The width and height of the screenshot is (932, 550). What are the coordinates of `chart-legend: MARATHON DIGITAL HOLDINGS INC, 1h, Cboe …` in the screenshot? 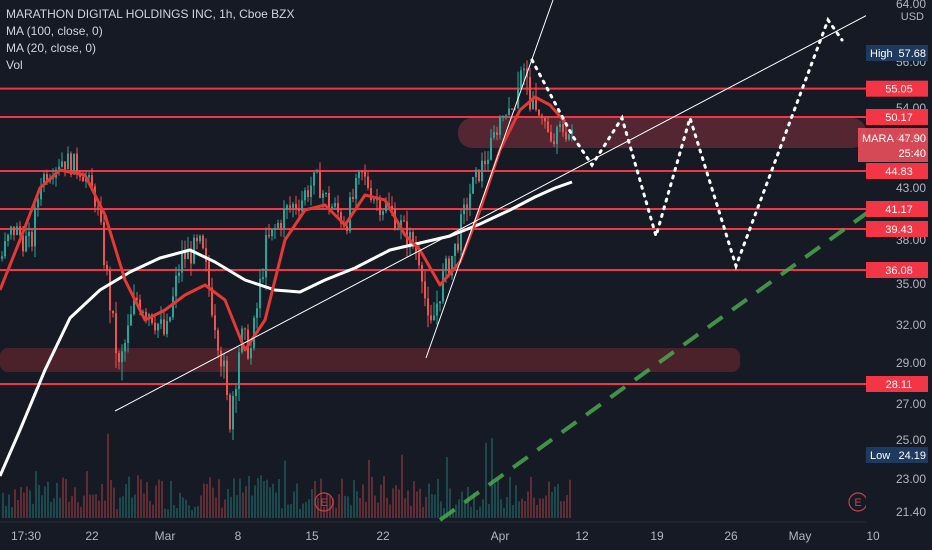 It's located at (150, 40).